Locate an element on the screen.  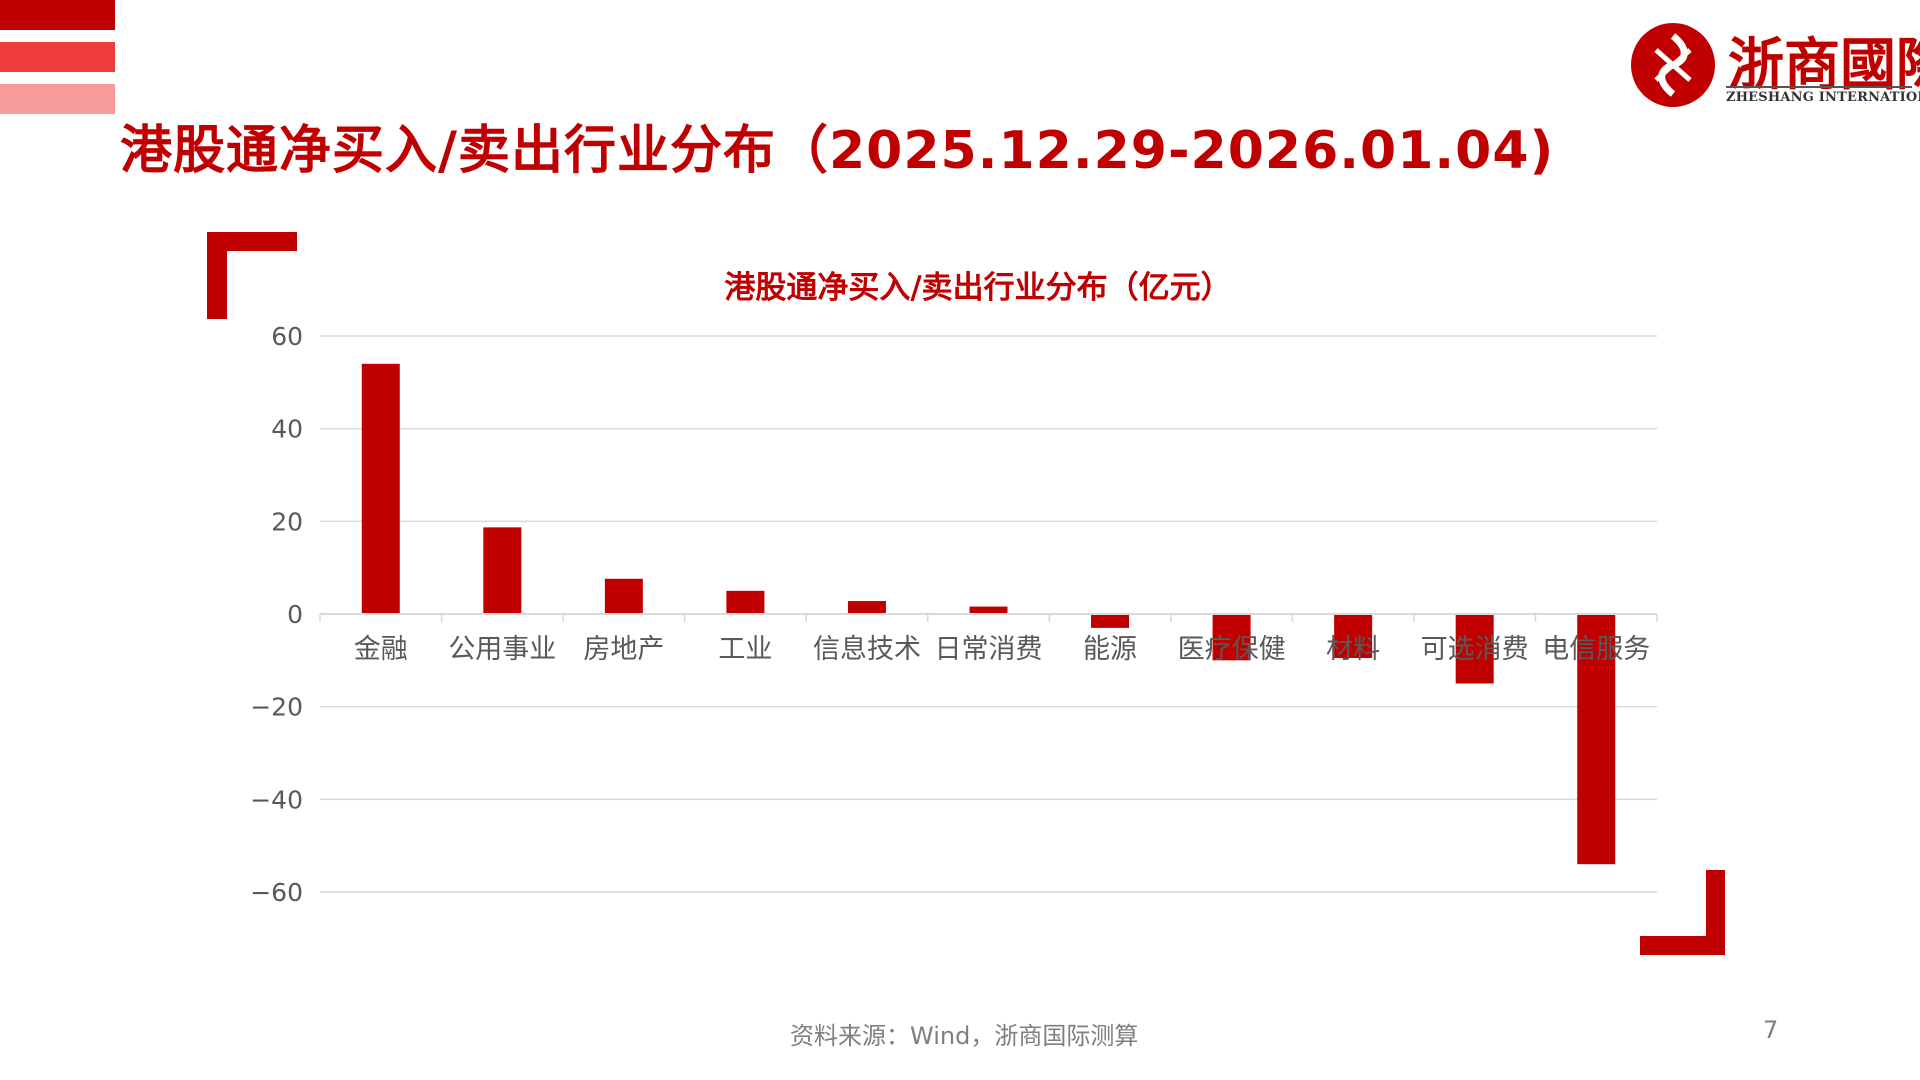
x-category-label: 可选消费 is located at coordinates (1475, 649).